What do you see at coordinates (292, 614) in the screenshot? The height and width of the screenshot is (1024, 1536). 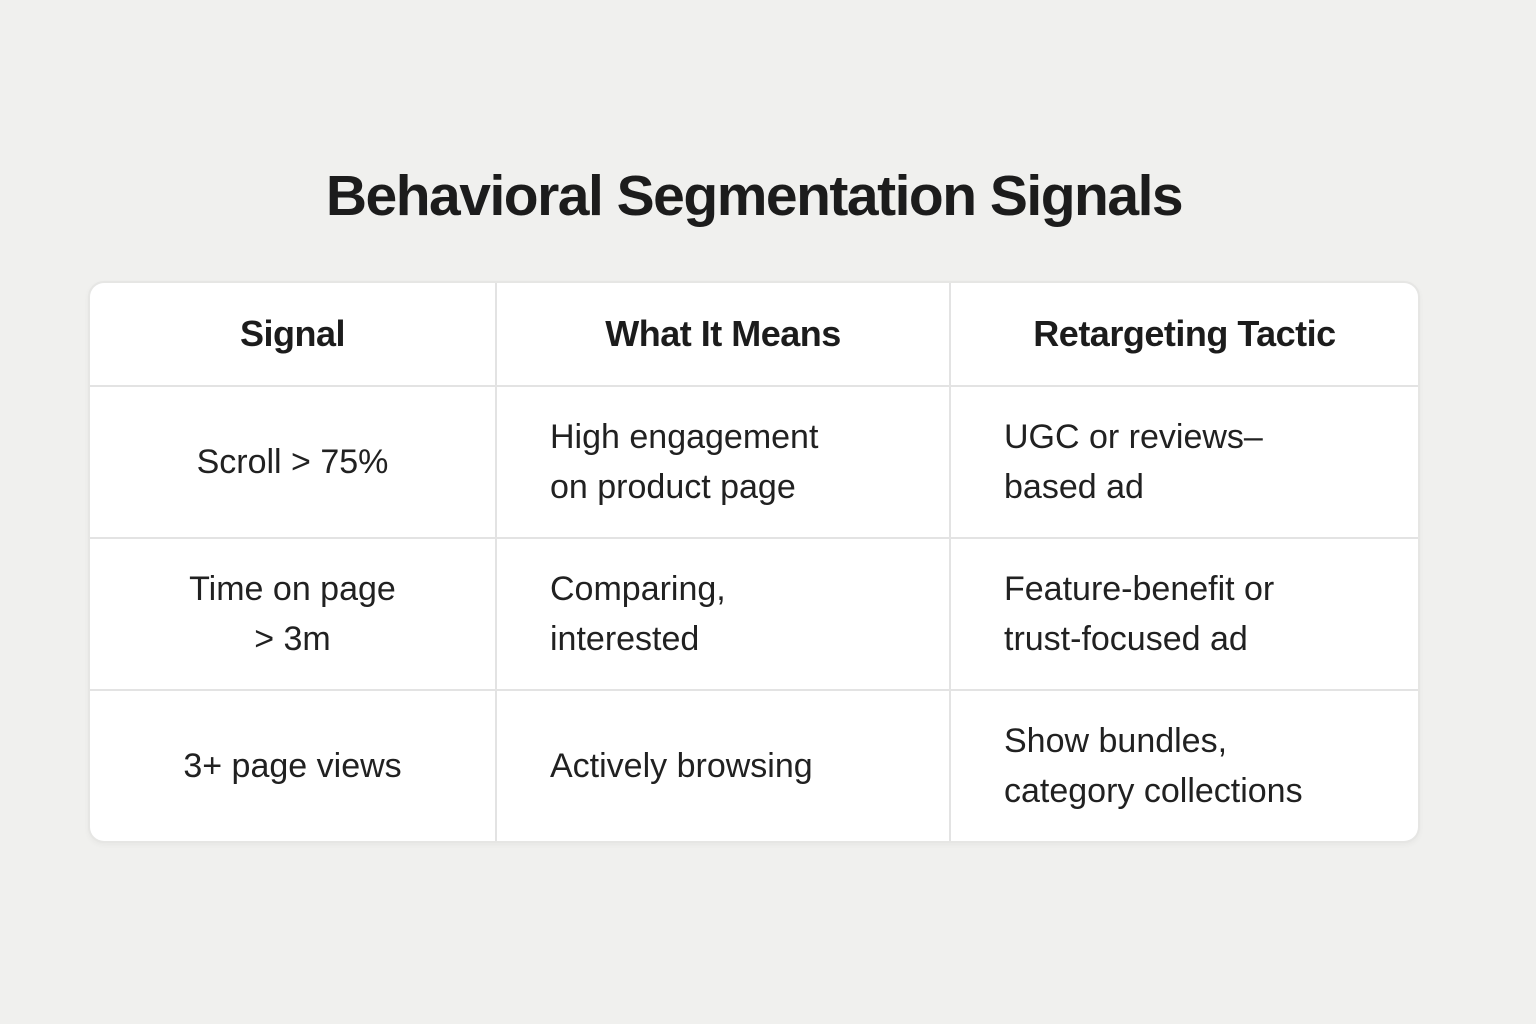 I see `cell-row2-signal: Time on page > 3m` at bounding box center [292, 614].